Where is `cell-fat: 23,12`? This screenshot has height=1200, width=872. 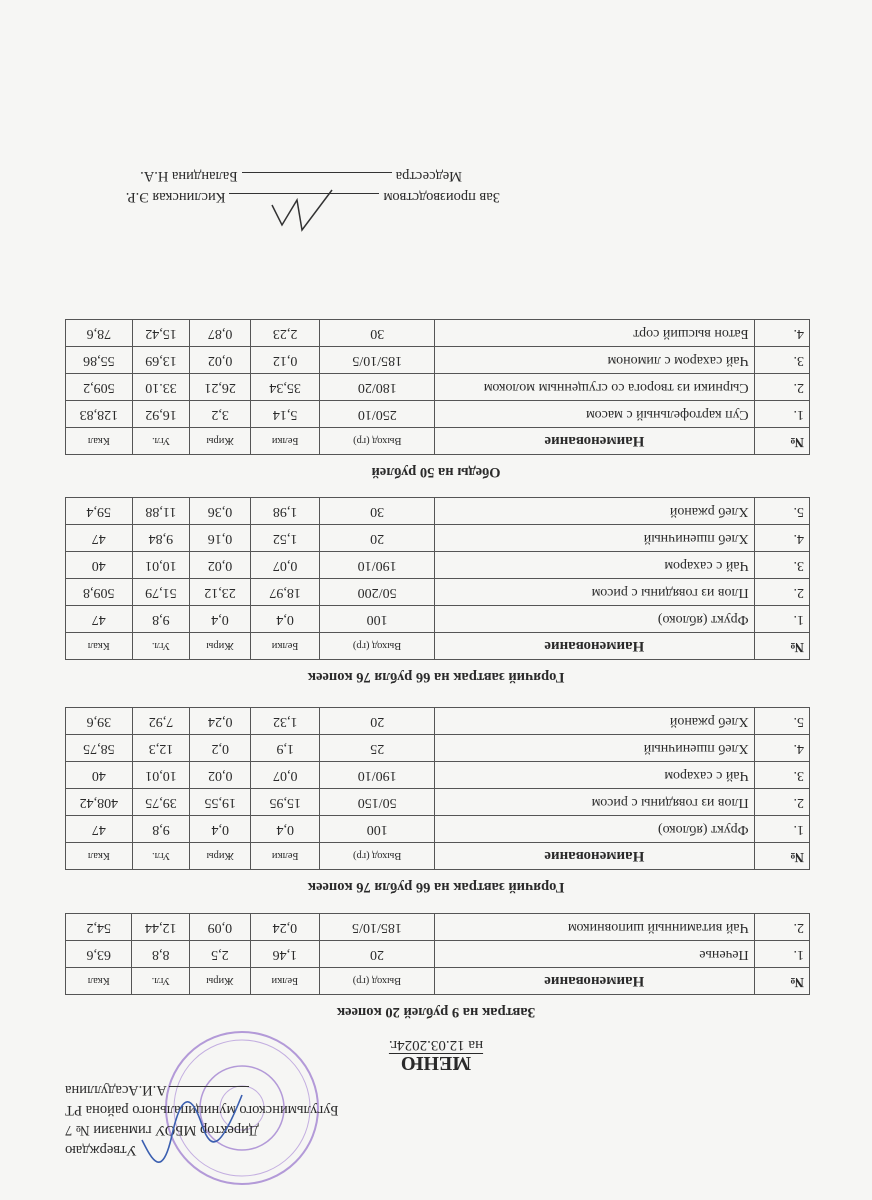
cell-fat: 23,12 is located at coordinates (220, 592).